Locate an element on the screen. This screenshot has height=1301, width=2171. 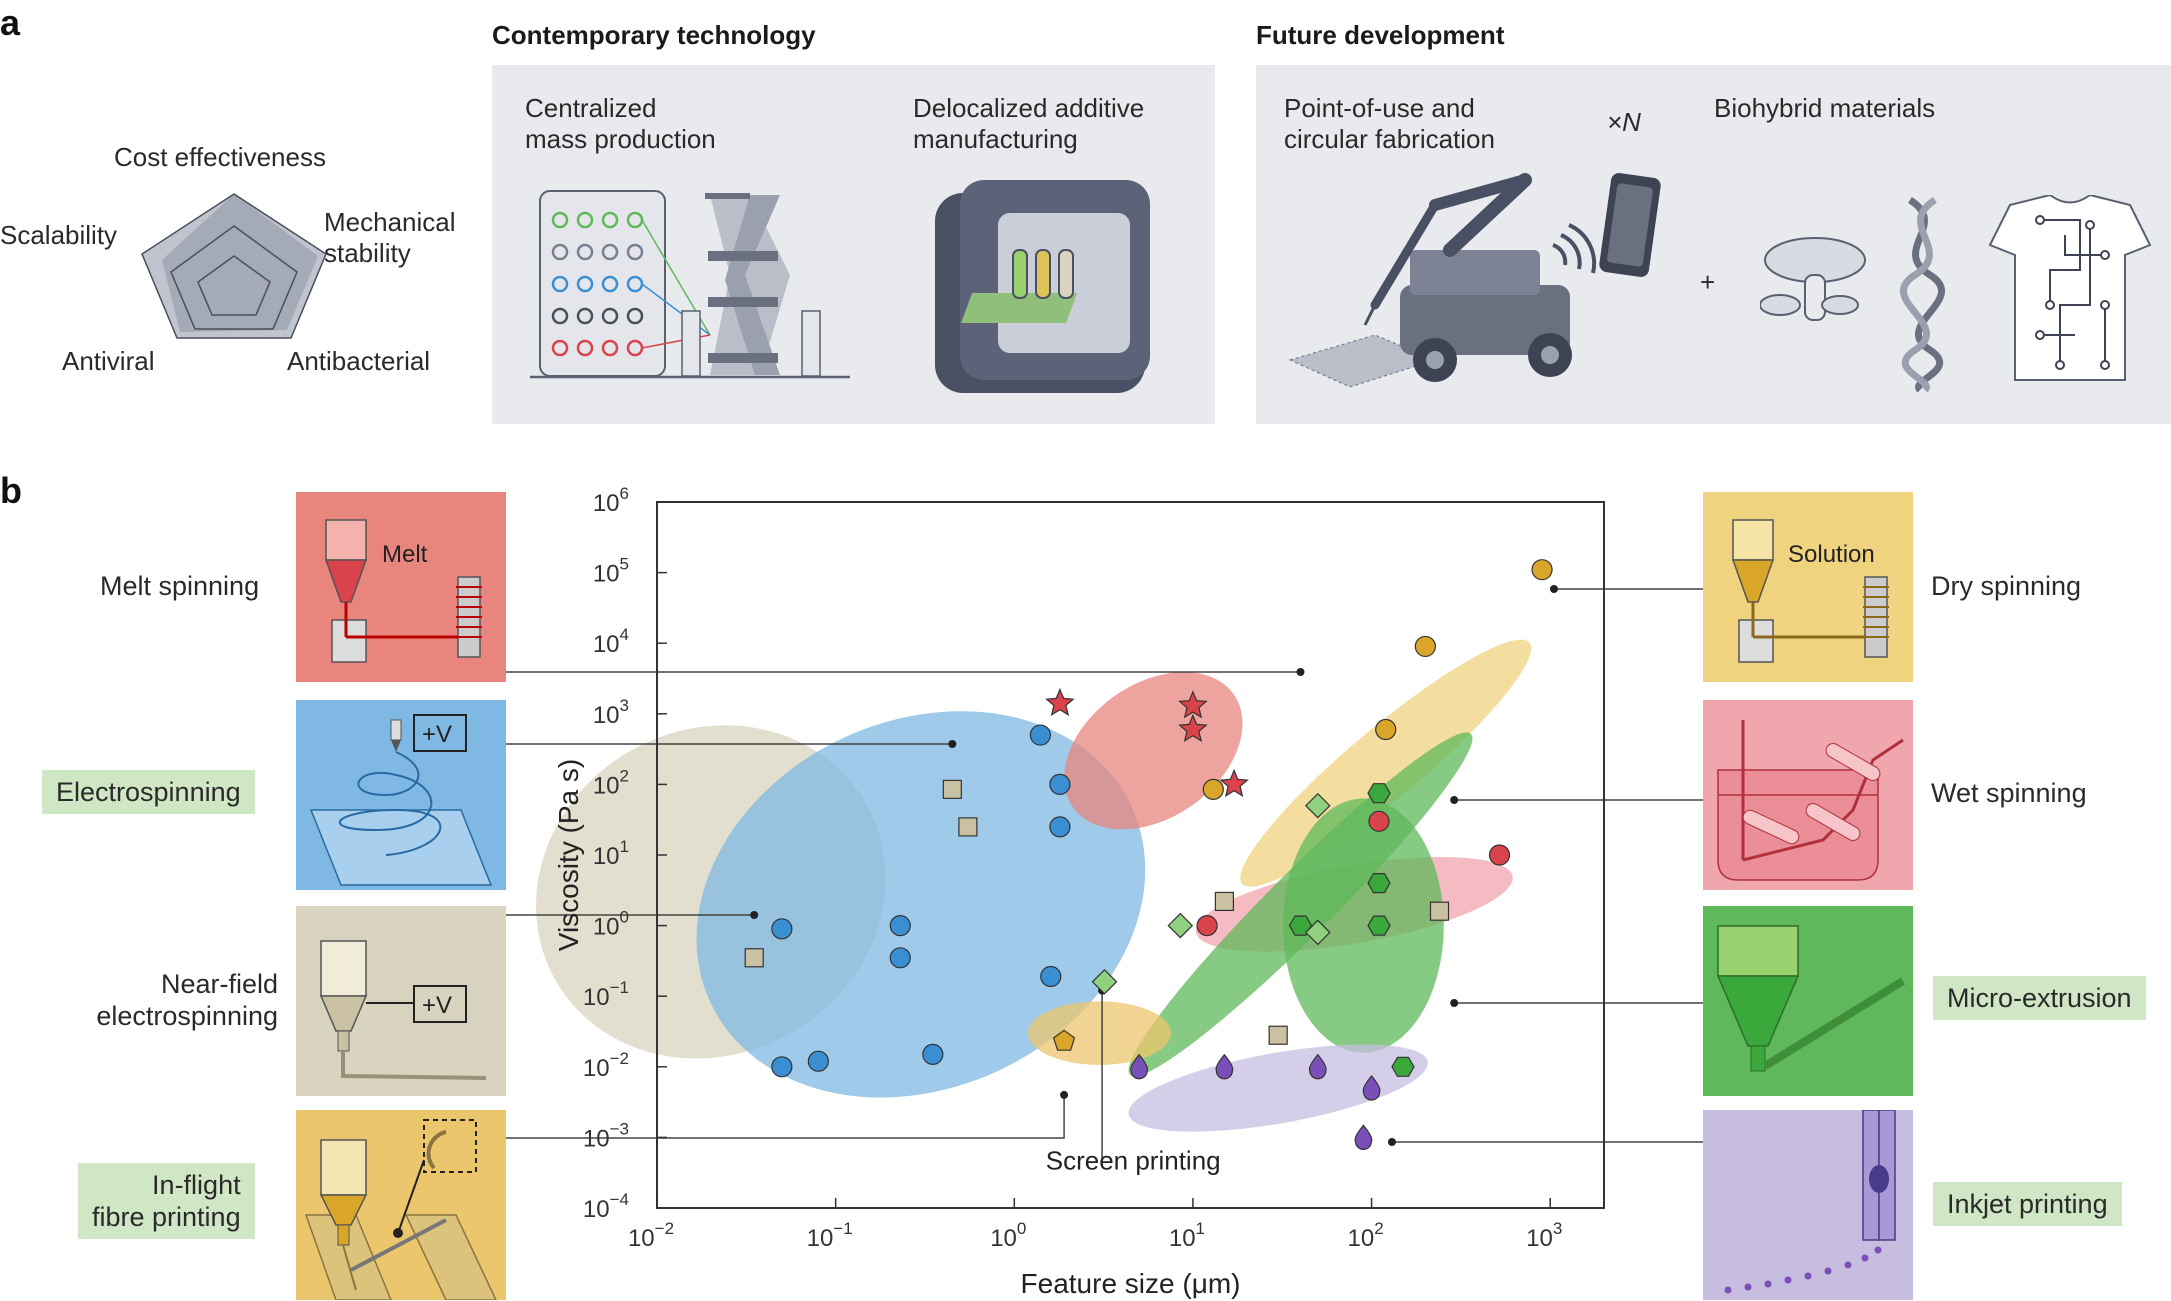
centralized-line1: Centralized is located at coordinates (591, 108).